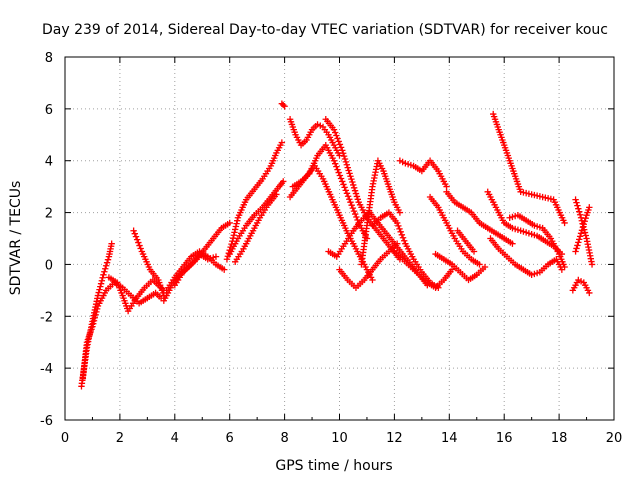 This screenshot has height=480, width=640. What do you see at coordinates (120, 438) in the screenshot?
I see `x-tick-label: 2` at bounding box center [120, 438].